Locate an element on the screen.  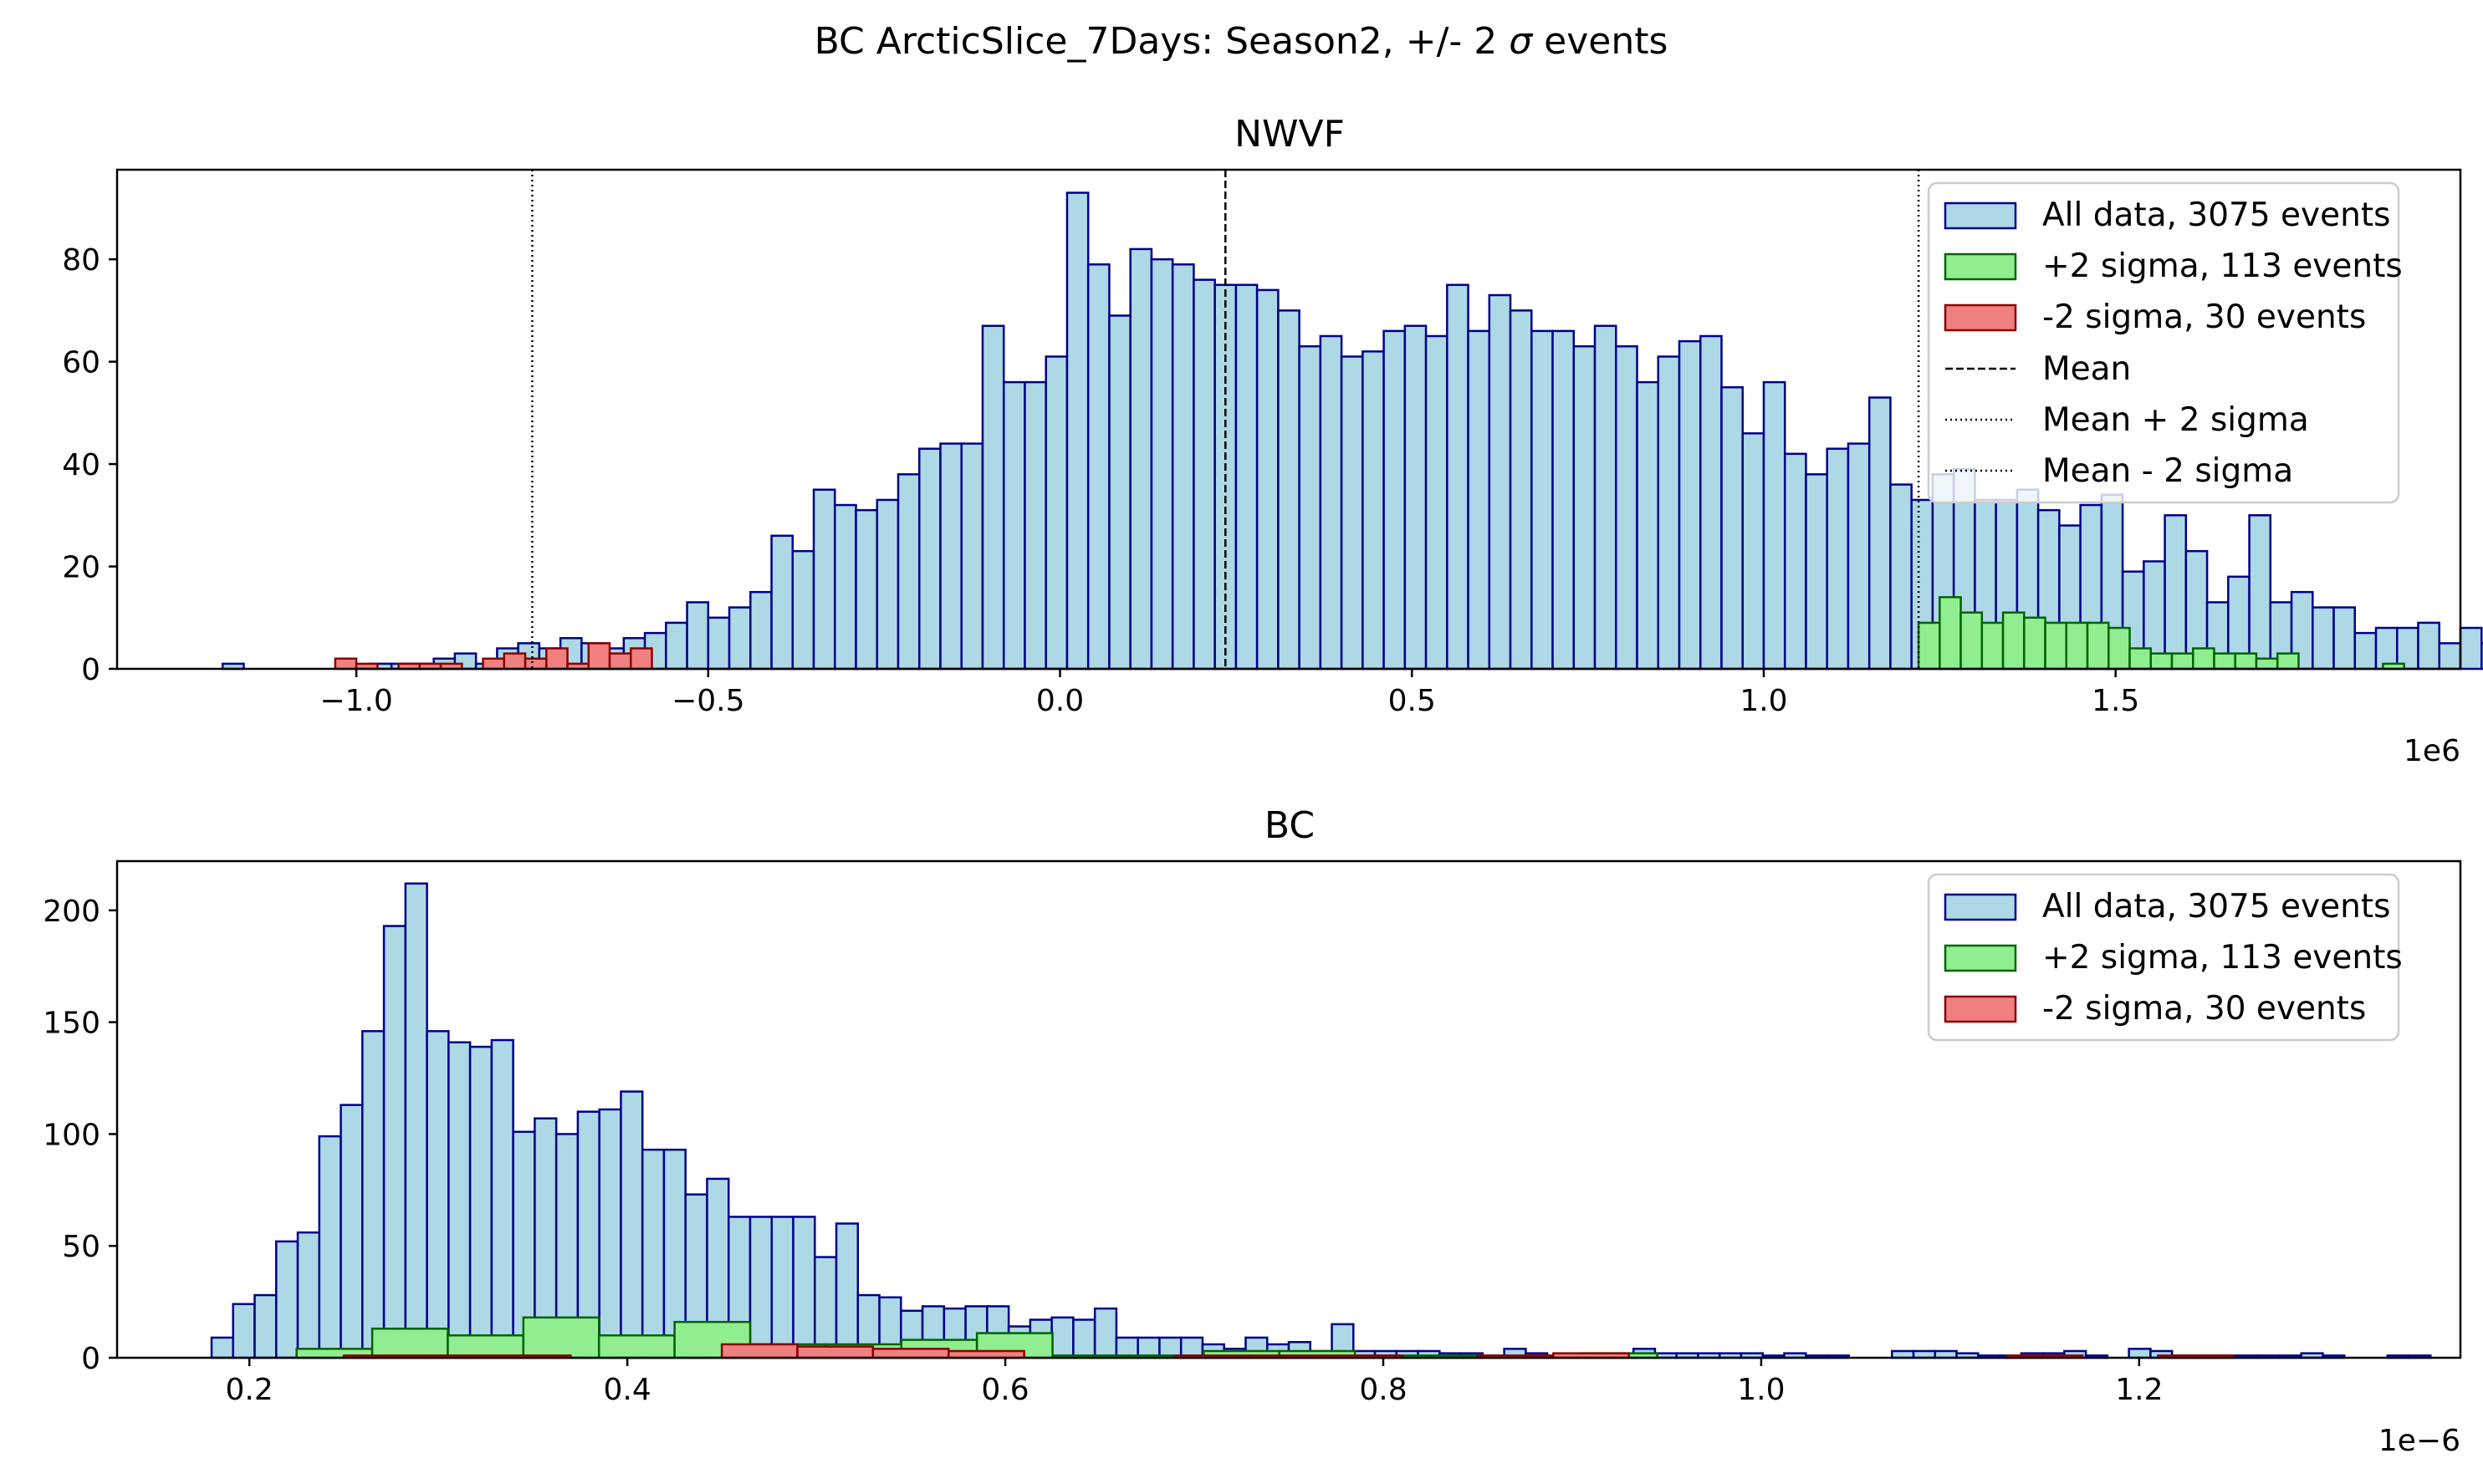
y-tick-label: 40 is located at coordinates (81, 465).